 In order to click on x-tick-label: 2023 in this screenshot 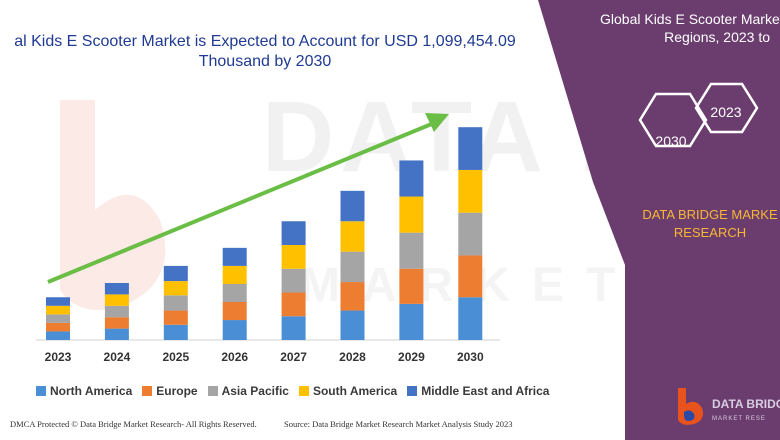, I will do `click(58, 357)`.